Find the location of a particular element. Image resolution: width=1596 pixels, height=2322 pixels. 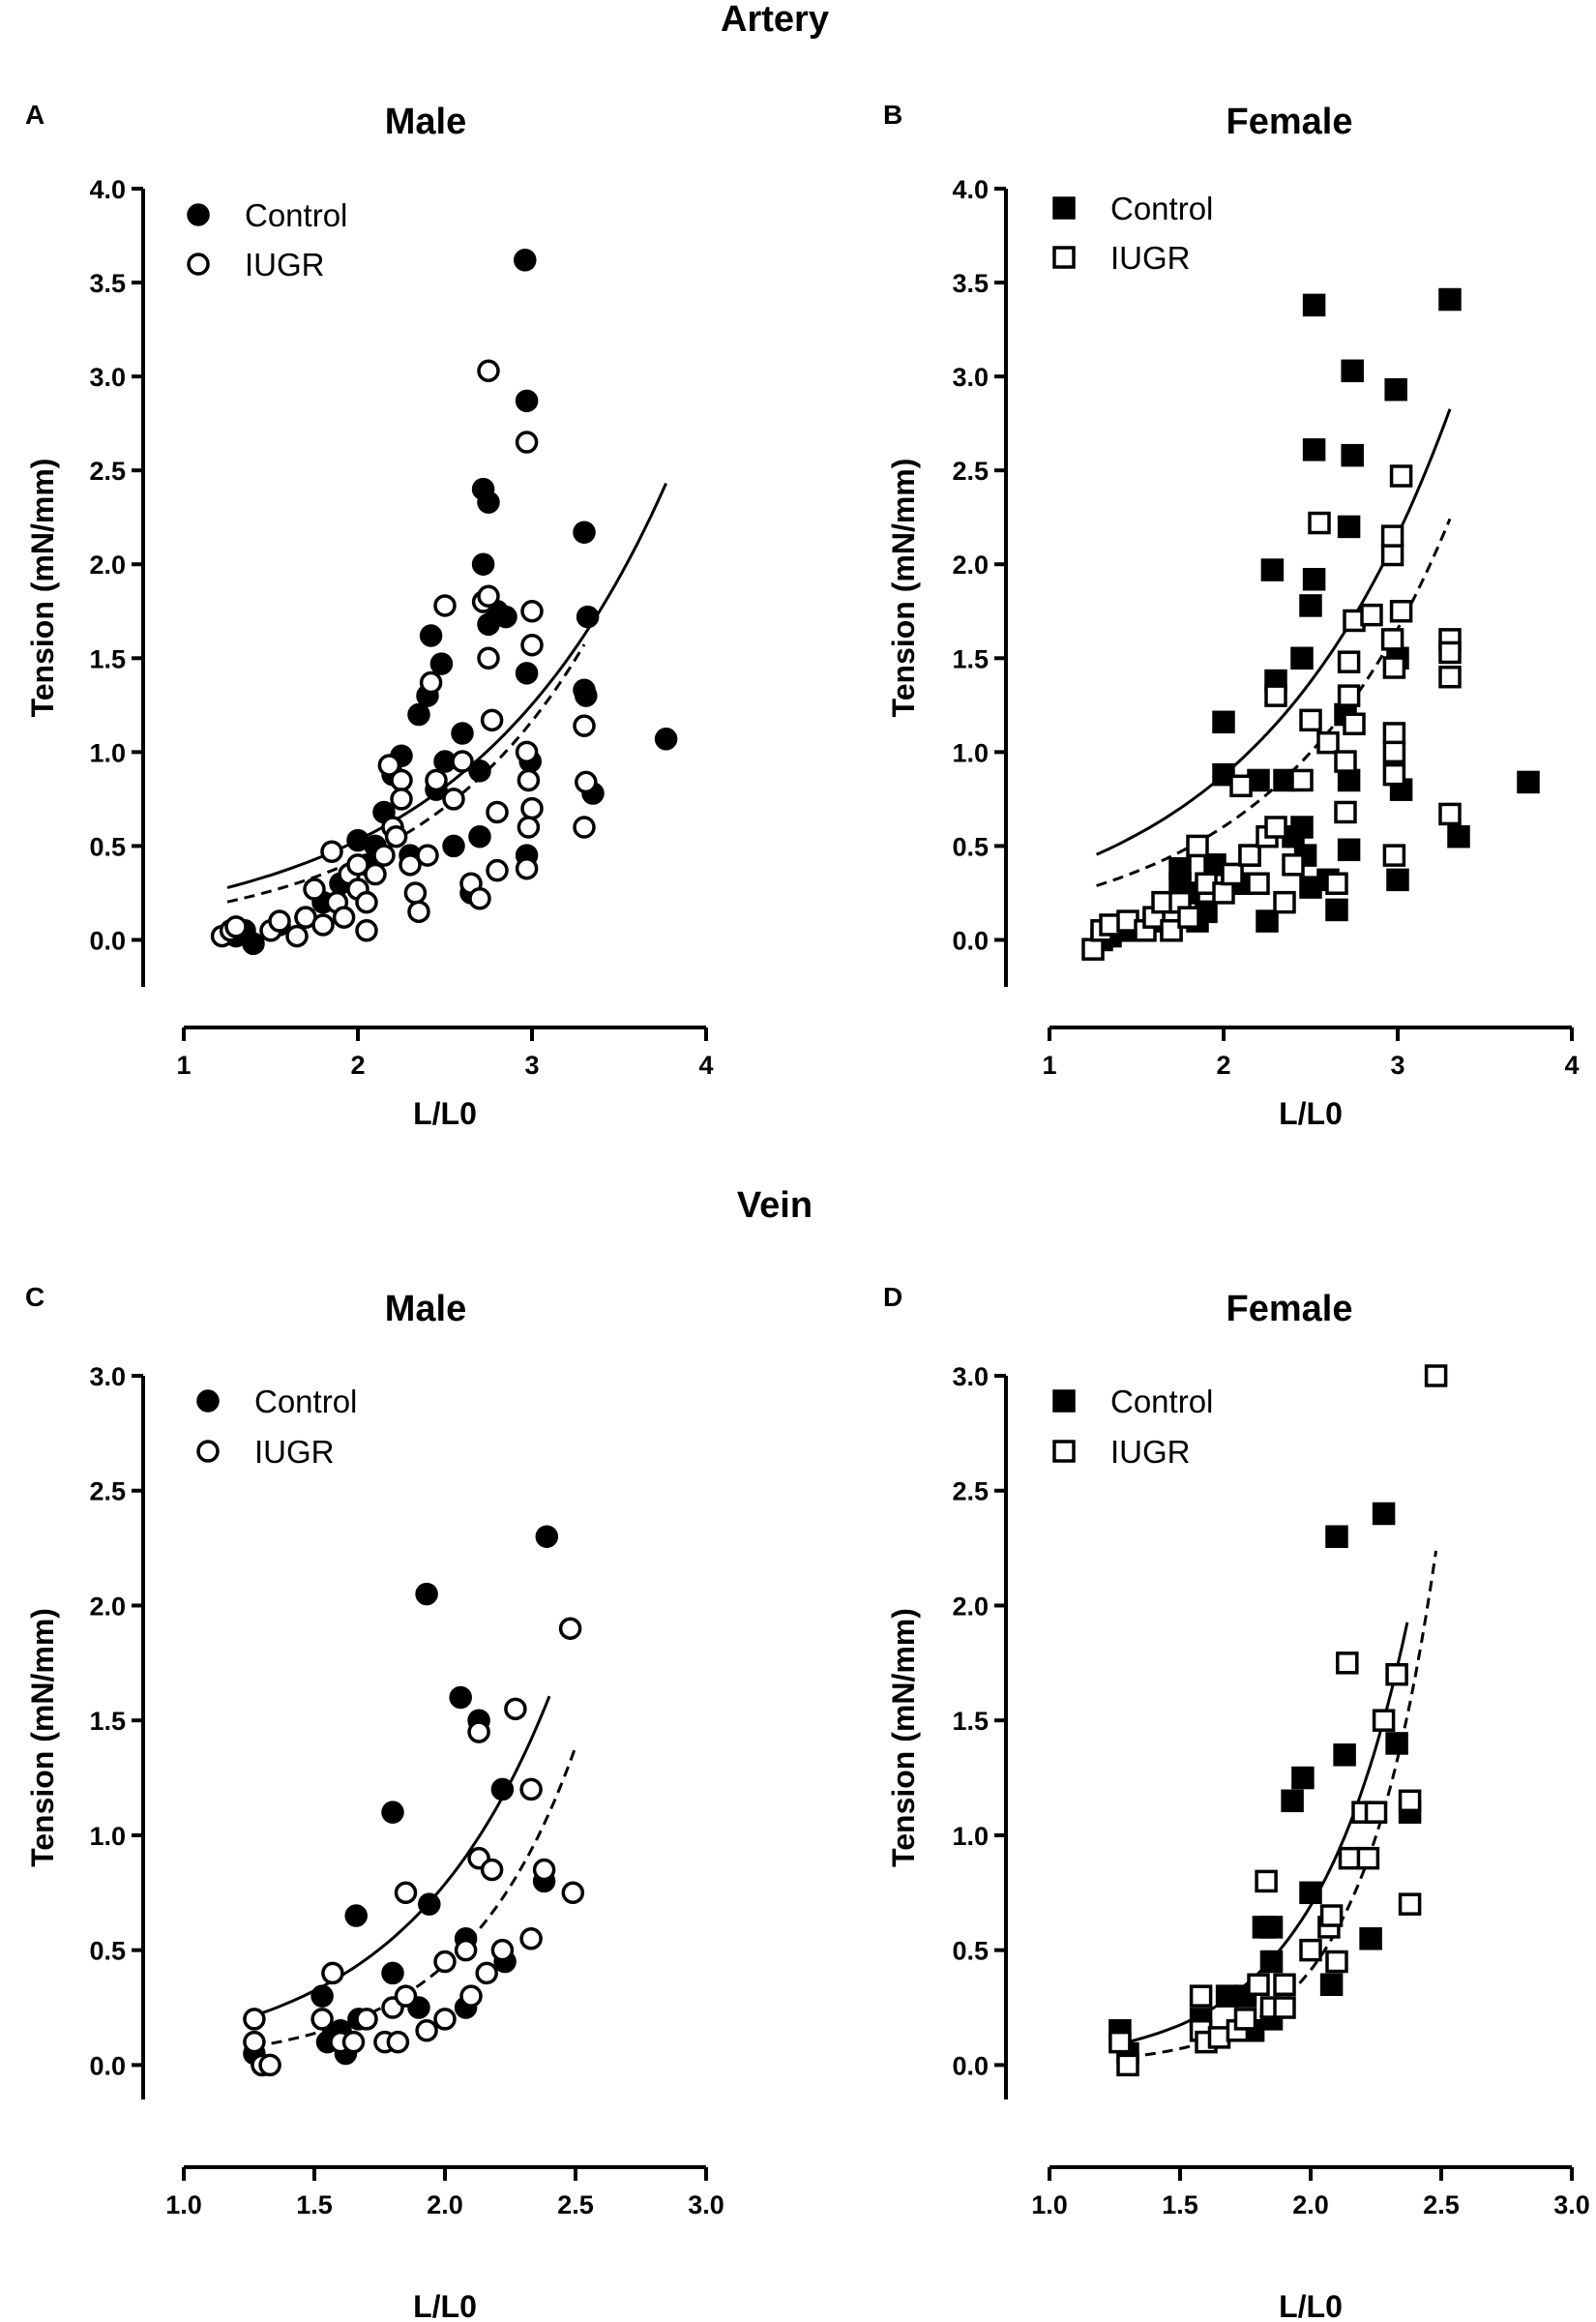

x-tick-label: 3.0 is located at coordinates (1571, 2204).